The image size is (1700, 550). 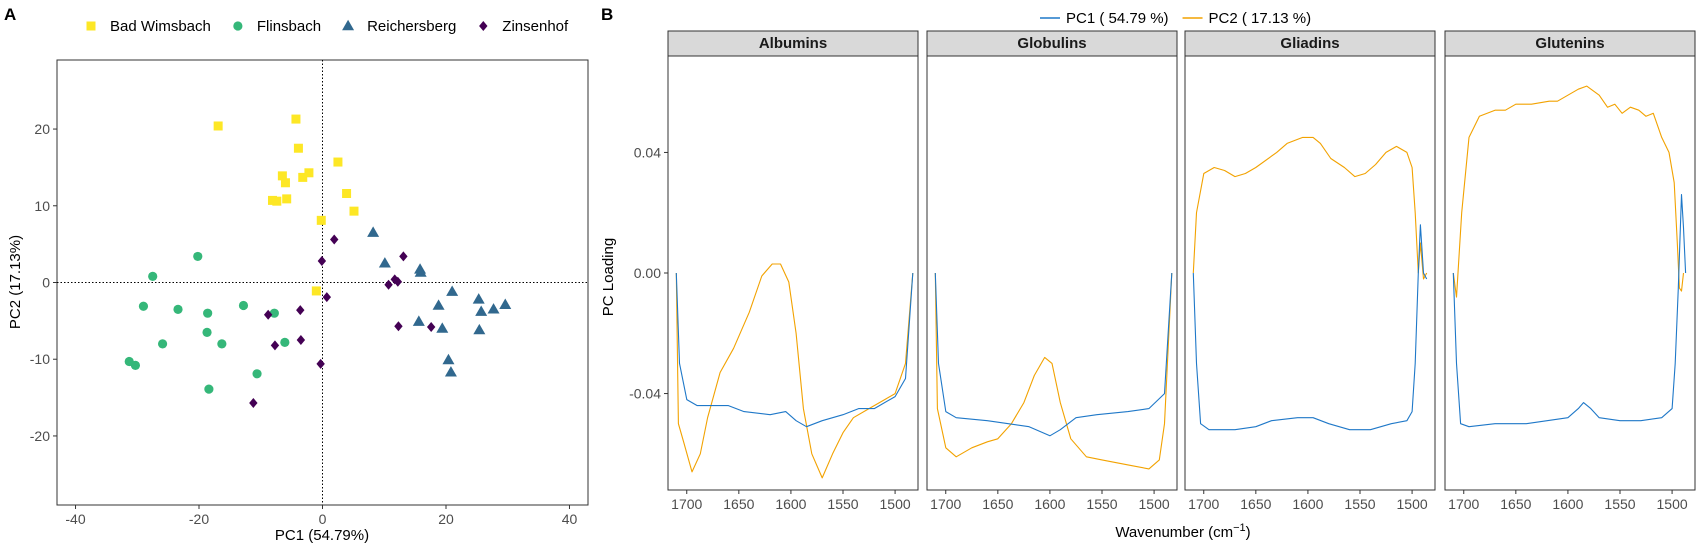 I want to click on facet-title: Glutenins, so click(x=1569, y=43).